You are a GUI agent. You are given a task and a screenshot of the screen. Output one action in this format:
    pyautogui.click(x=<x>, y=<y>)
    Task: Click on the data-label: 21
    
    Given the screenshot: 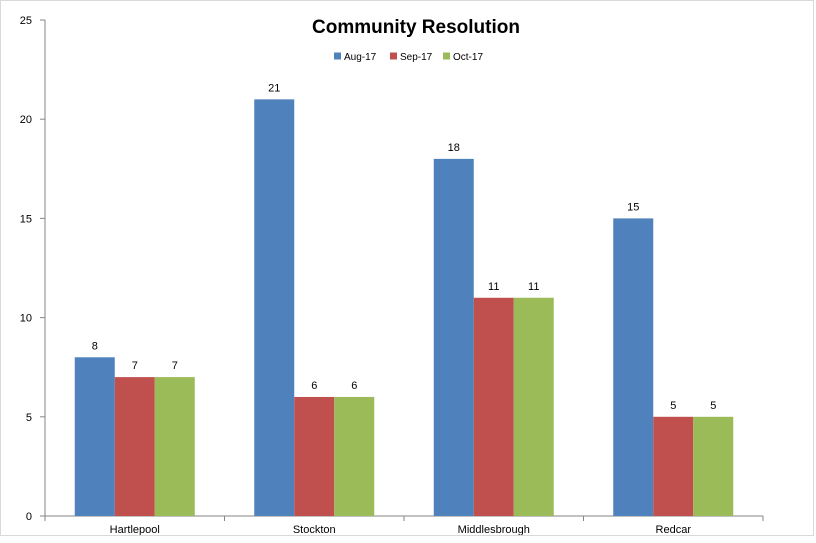 What is the action you would take?
    pyautogui.click(x=274, y=88)
    